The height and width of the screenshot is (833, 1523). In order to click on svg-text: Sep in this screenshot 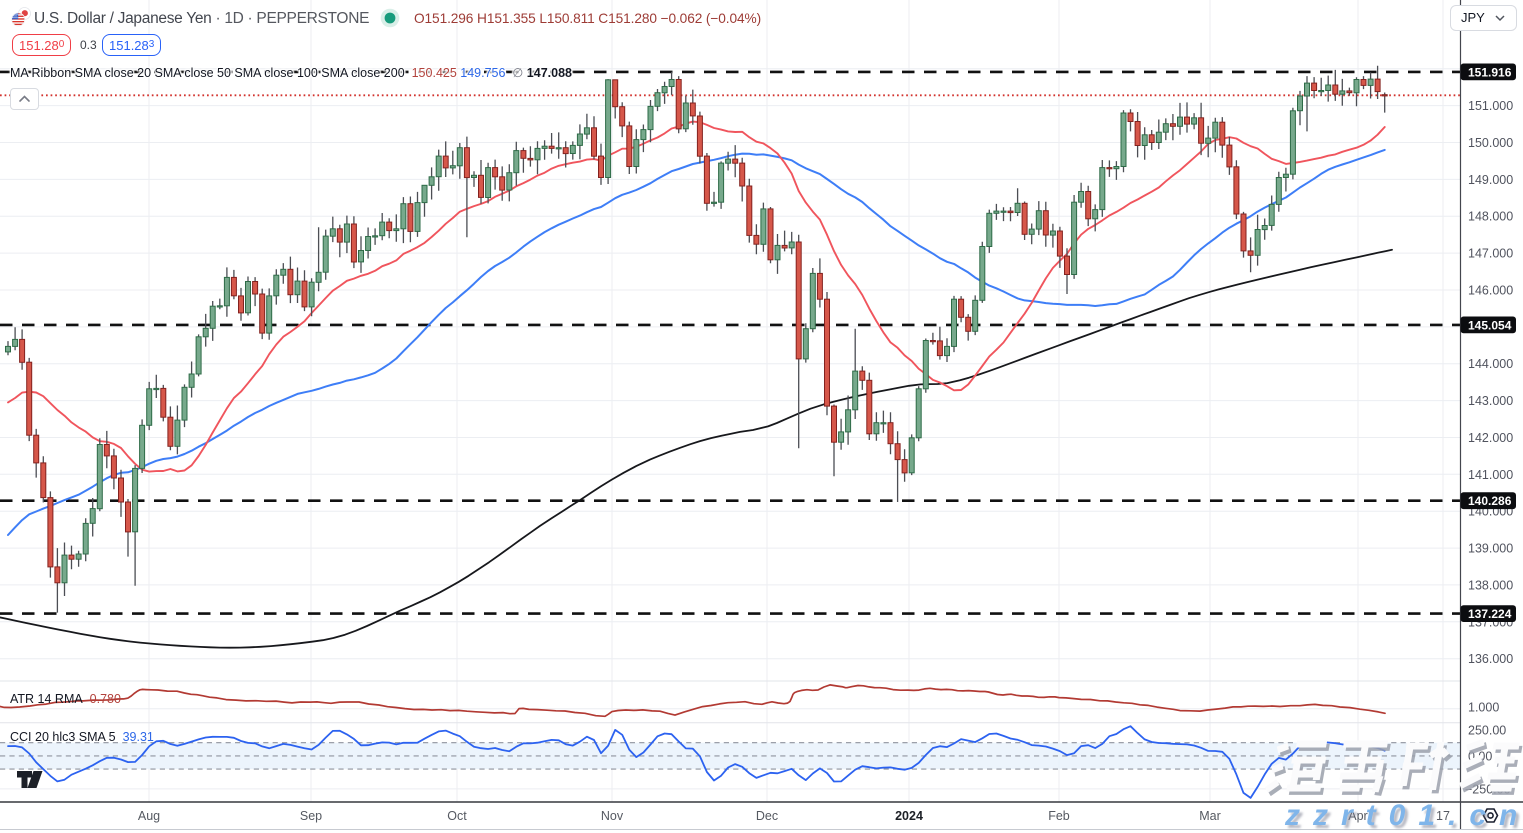, I will do `click(311, 816)`.